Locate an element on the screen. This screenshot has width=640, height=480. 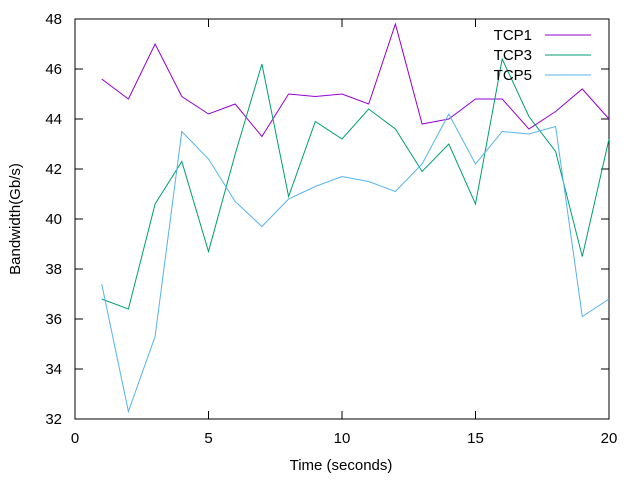
y-tick-label: 38 is located at coordinates (53, 269).